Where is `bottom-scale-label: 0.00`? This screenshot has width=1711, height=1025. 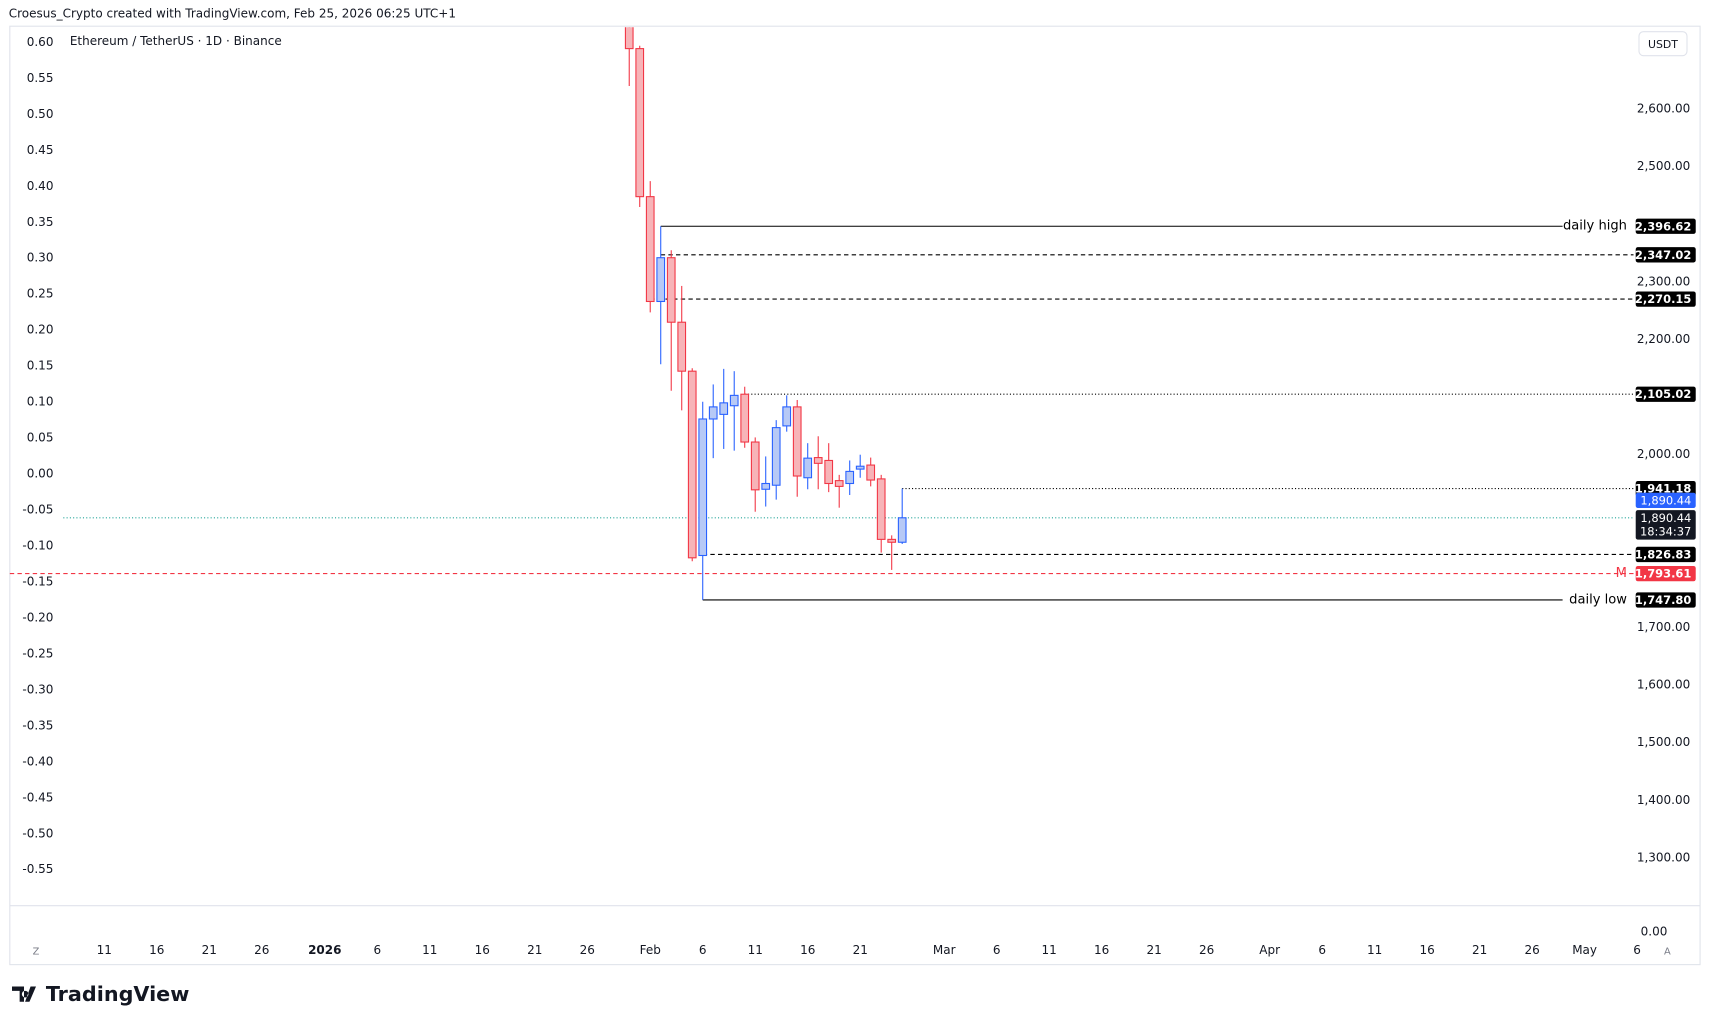
bottom-scale-label: 0.00 is located at coordinates (1654, 931).